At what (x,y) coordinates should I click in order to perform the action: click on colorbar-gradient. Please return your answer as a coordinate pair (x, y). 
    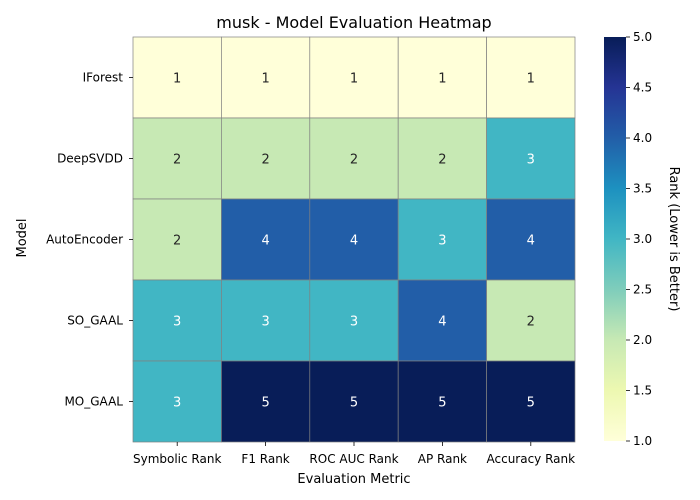
    Looking at the image, I should click on (615, 239).